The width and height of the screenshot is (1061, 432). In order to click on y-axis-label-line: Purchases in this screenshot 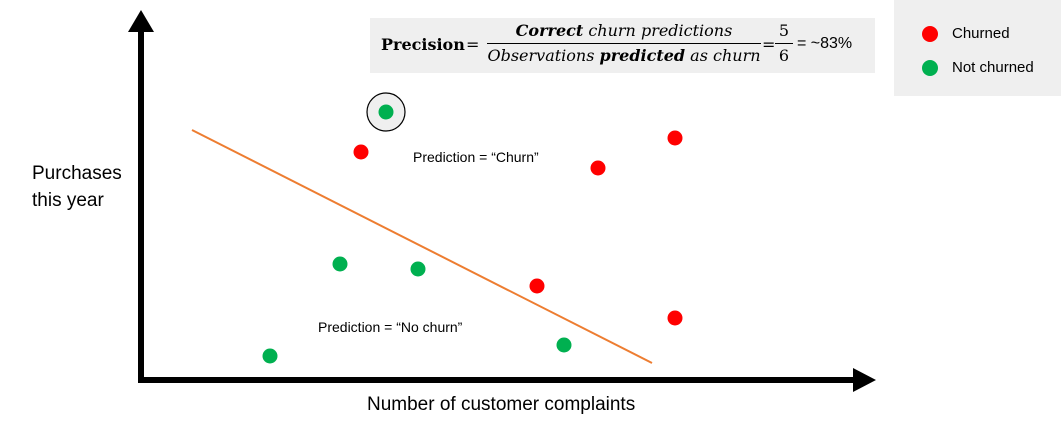, I will do `click(77, 173)`.